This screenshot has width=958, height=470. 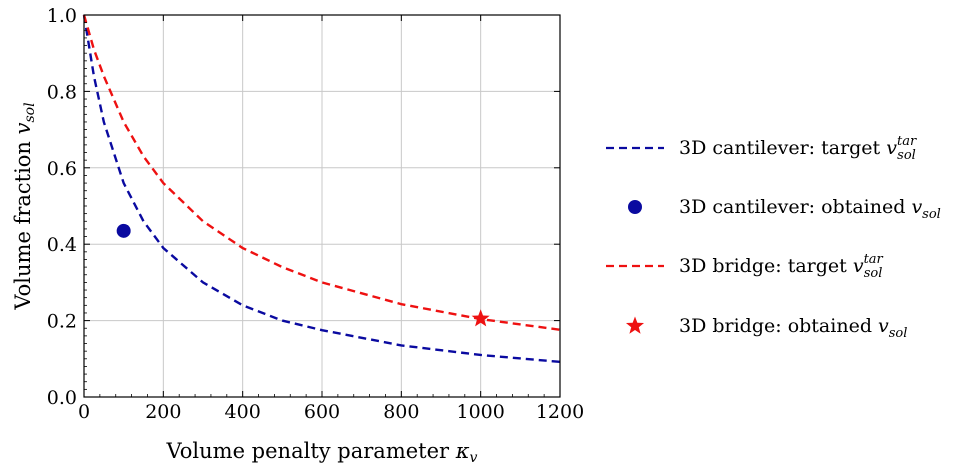 I want to click on legend-item-bridge-target: 3D bridge: target vtar sol, so click(x=745, y=266).